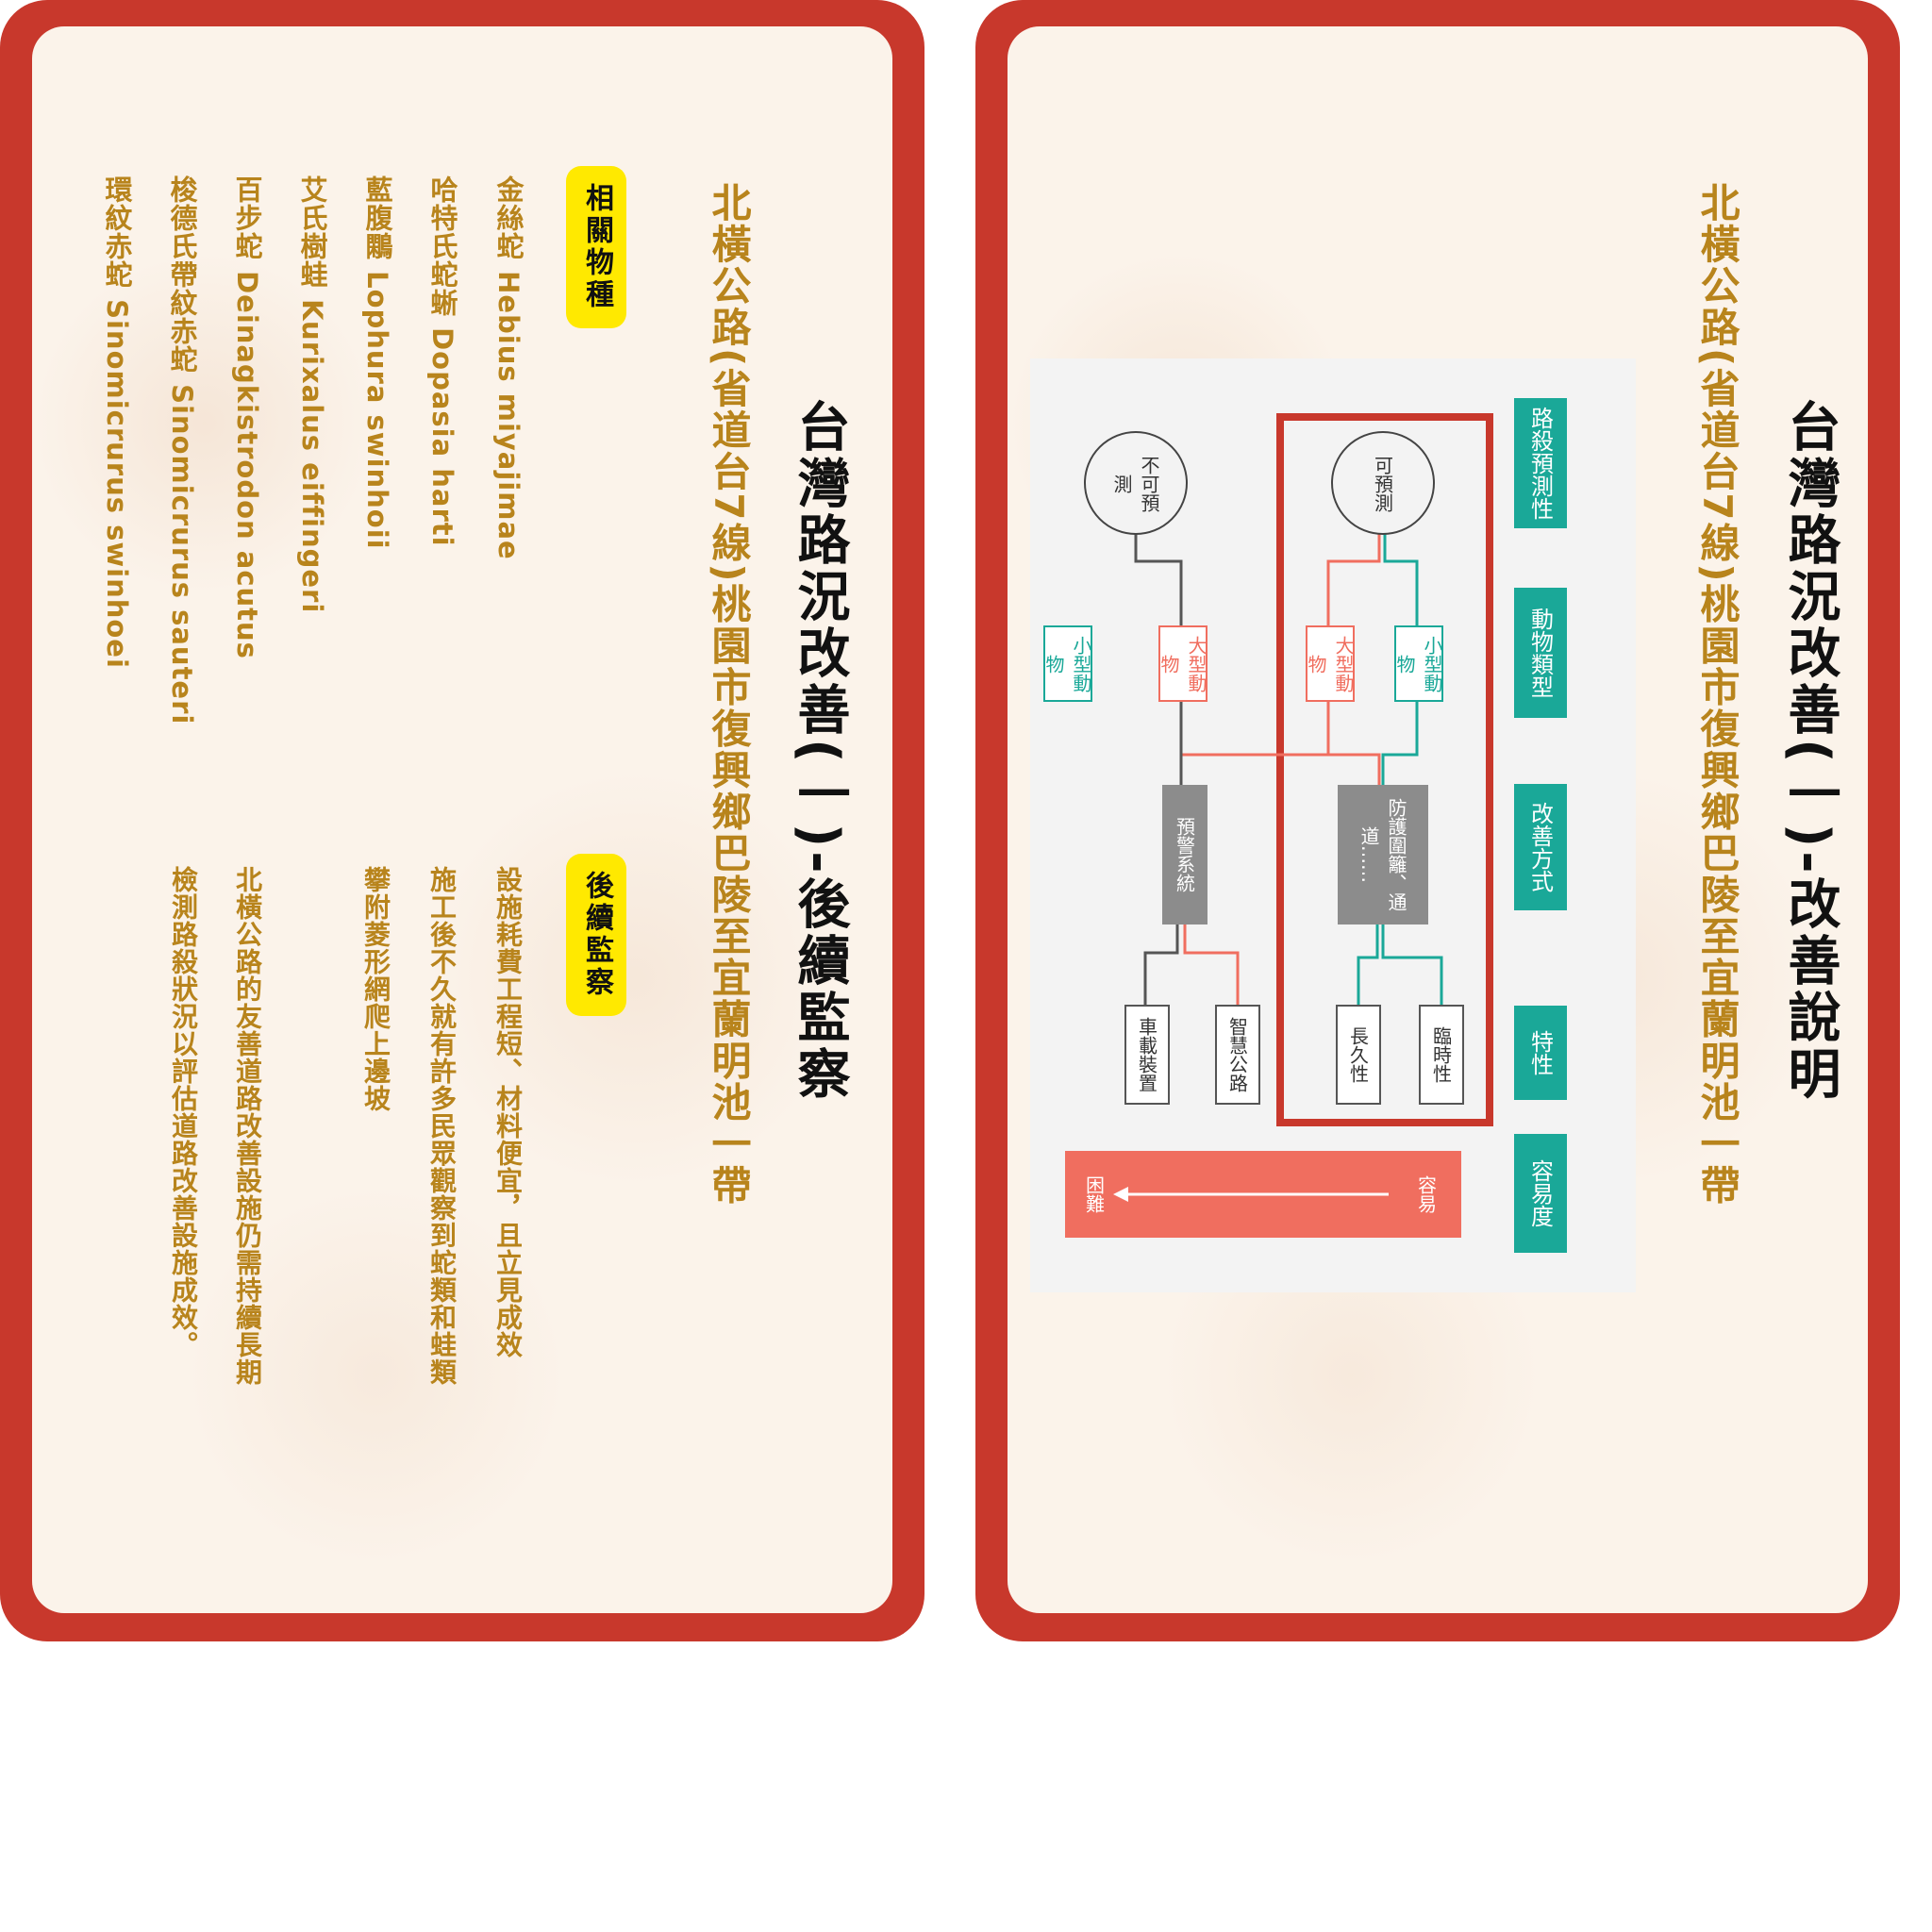 The height and width of the screenshot is (1932, 1932). Describe the element at coordinates (596, 935) in the screenshot. I see `monitor-tag: 後續監察` at that location.